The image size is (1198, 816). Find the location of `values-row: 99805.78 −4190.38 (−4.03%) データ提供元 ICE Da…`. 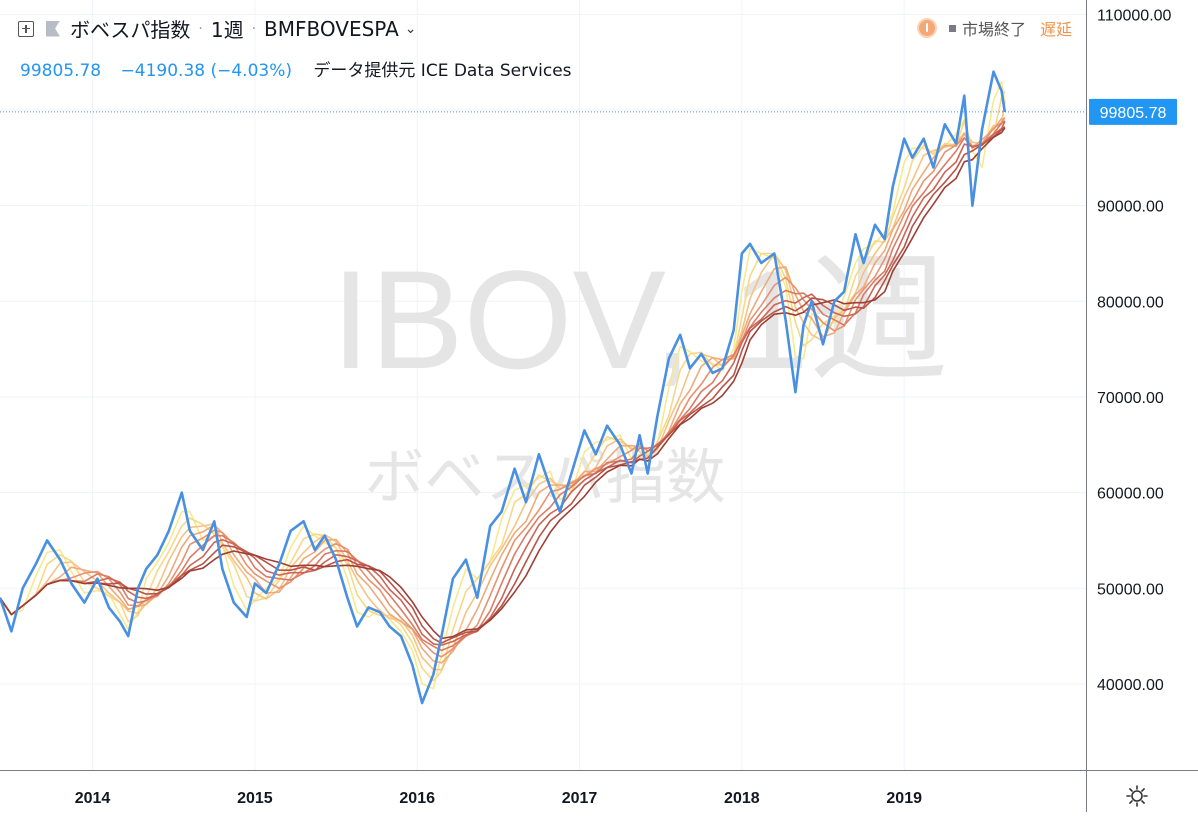

values-row: 99805.78 −4190.38 (−4.03%) データ提供元 ICE Da… is located at coordinates (296, 68).